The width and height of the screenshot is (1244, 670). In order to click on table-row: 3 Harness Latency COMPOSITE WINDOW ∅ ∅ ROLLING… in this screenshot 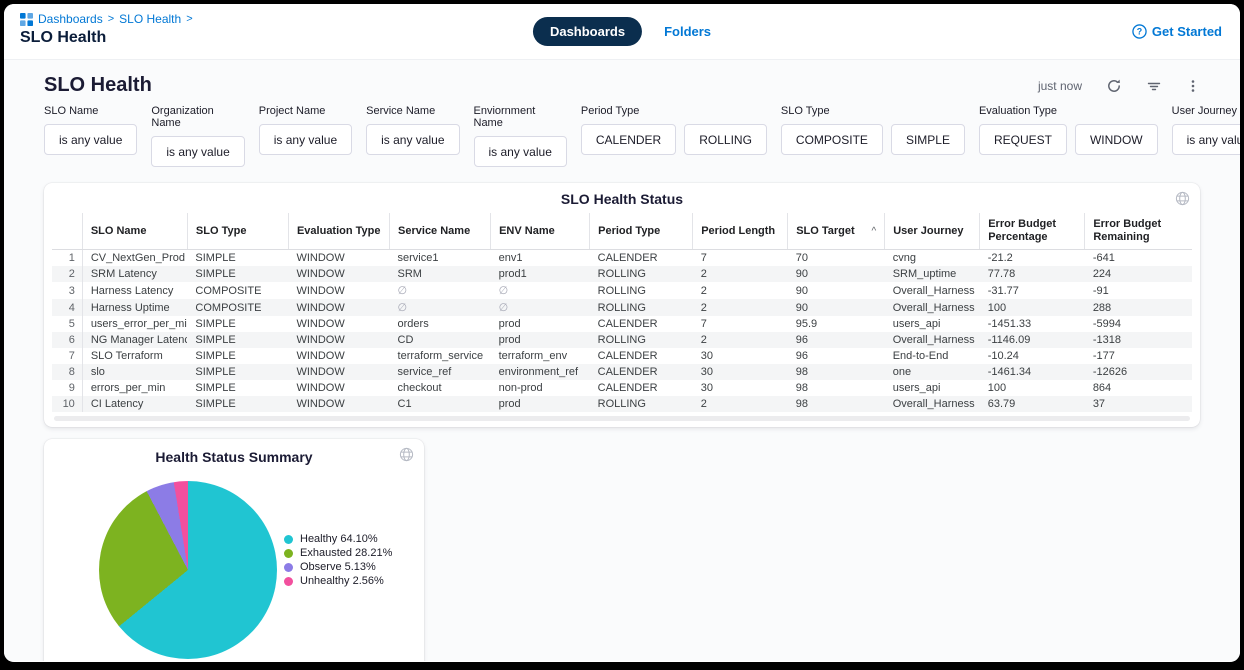, I will do `click(622, 290)`.